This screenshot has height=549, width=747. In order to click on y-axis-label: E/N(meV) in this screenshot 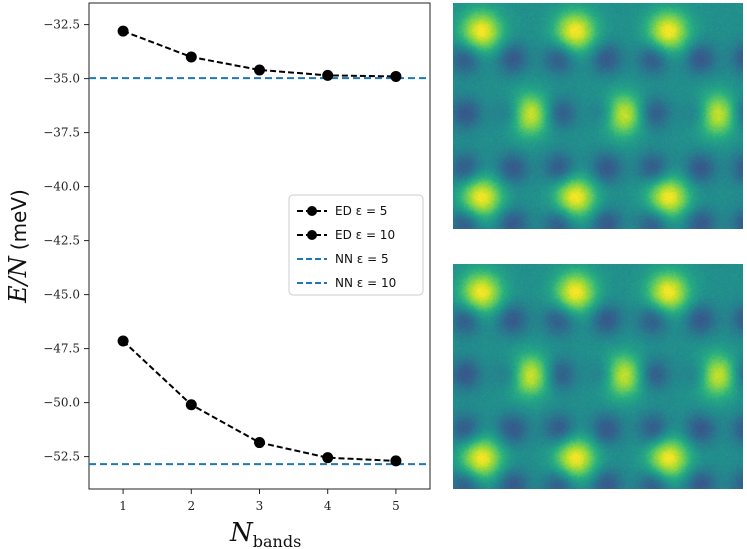, I will do `click(18, 246)`.